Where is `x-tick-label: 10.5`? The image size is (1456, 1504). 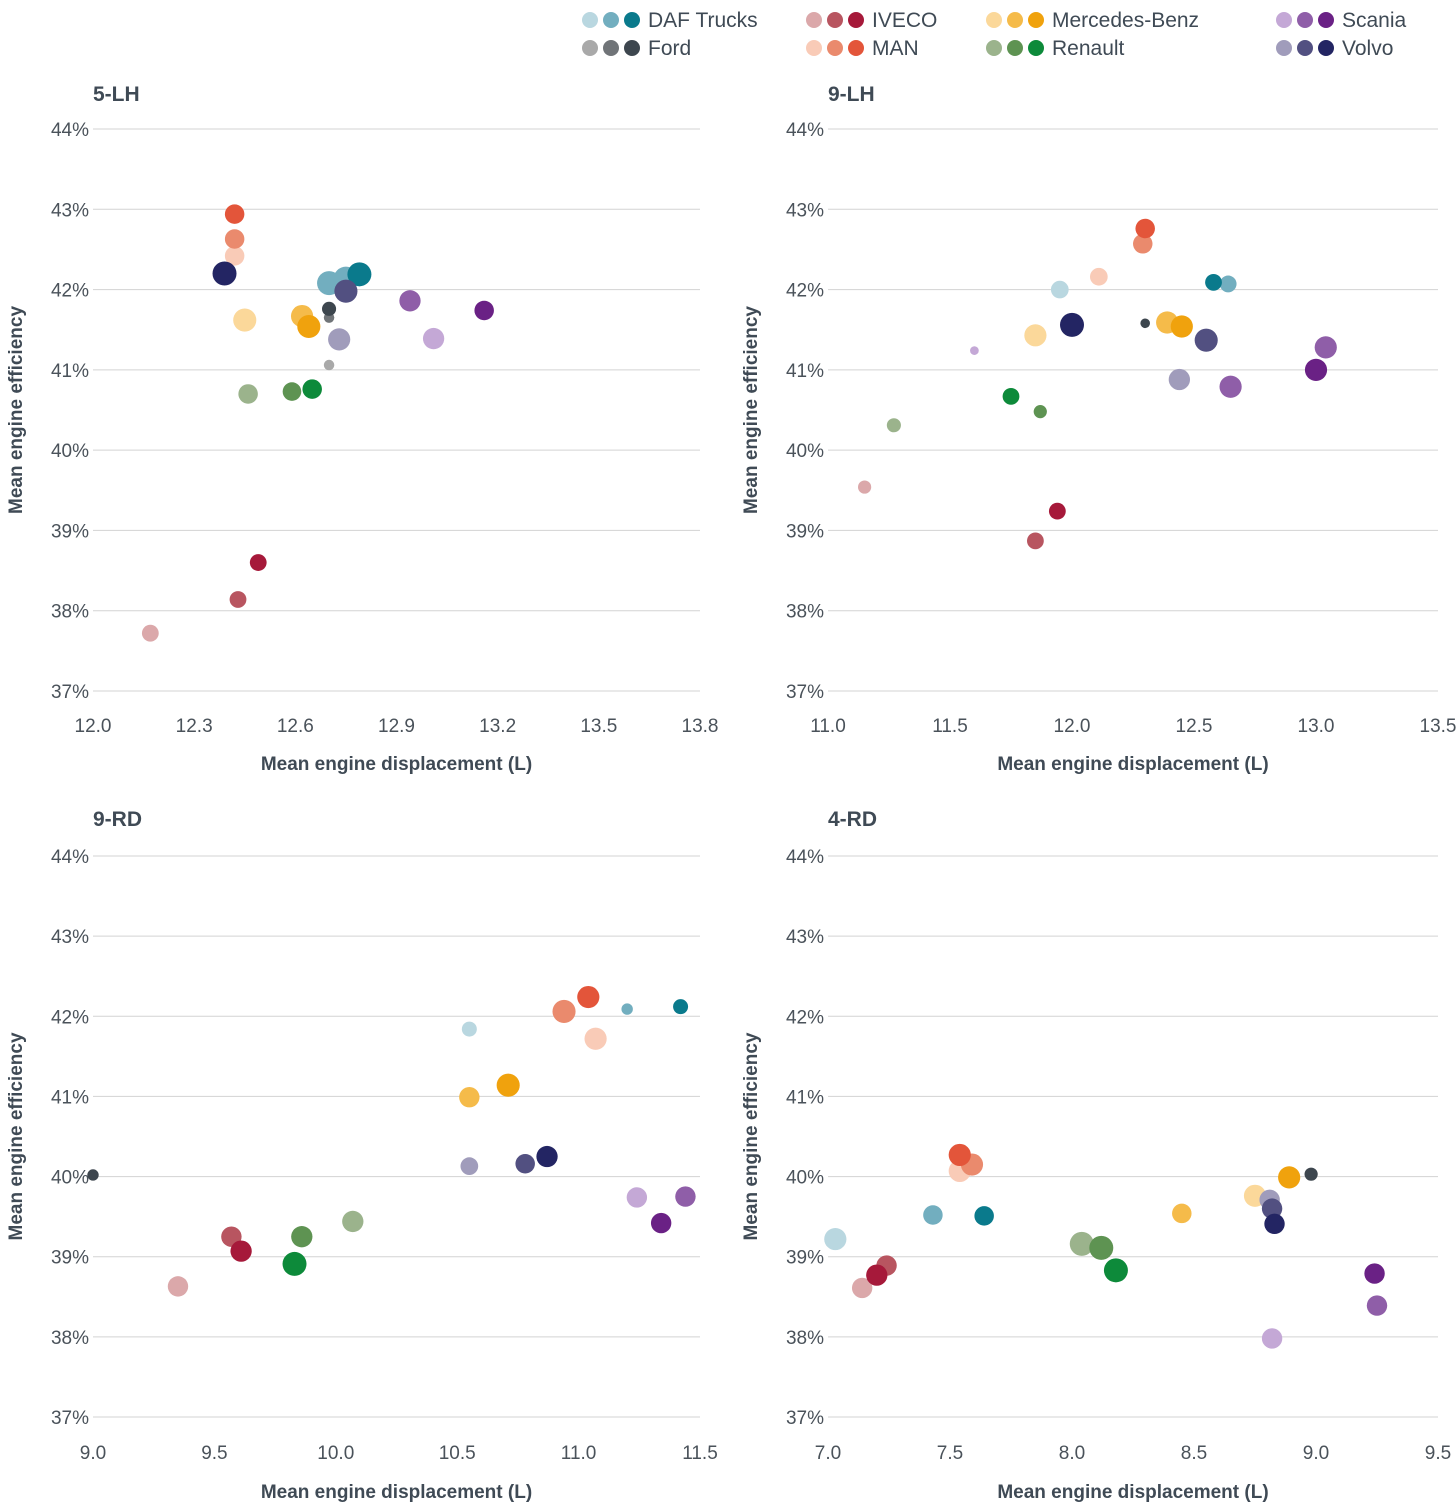
x-tick-label: 10.5 is located at coordinates (457, 1453).